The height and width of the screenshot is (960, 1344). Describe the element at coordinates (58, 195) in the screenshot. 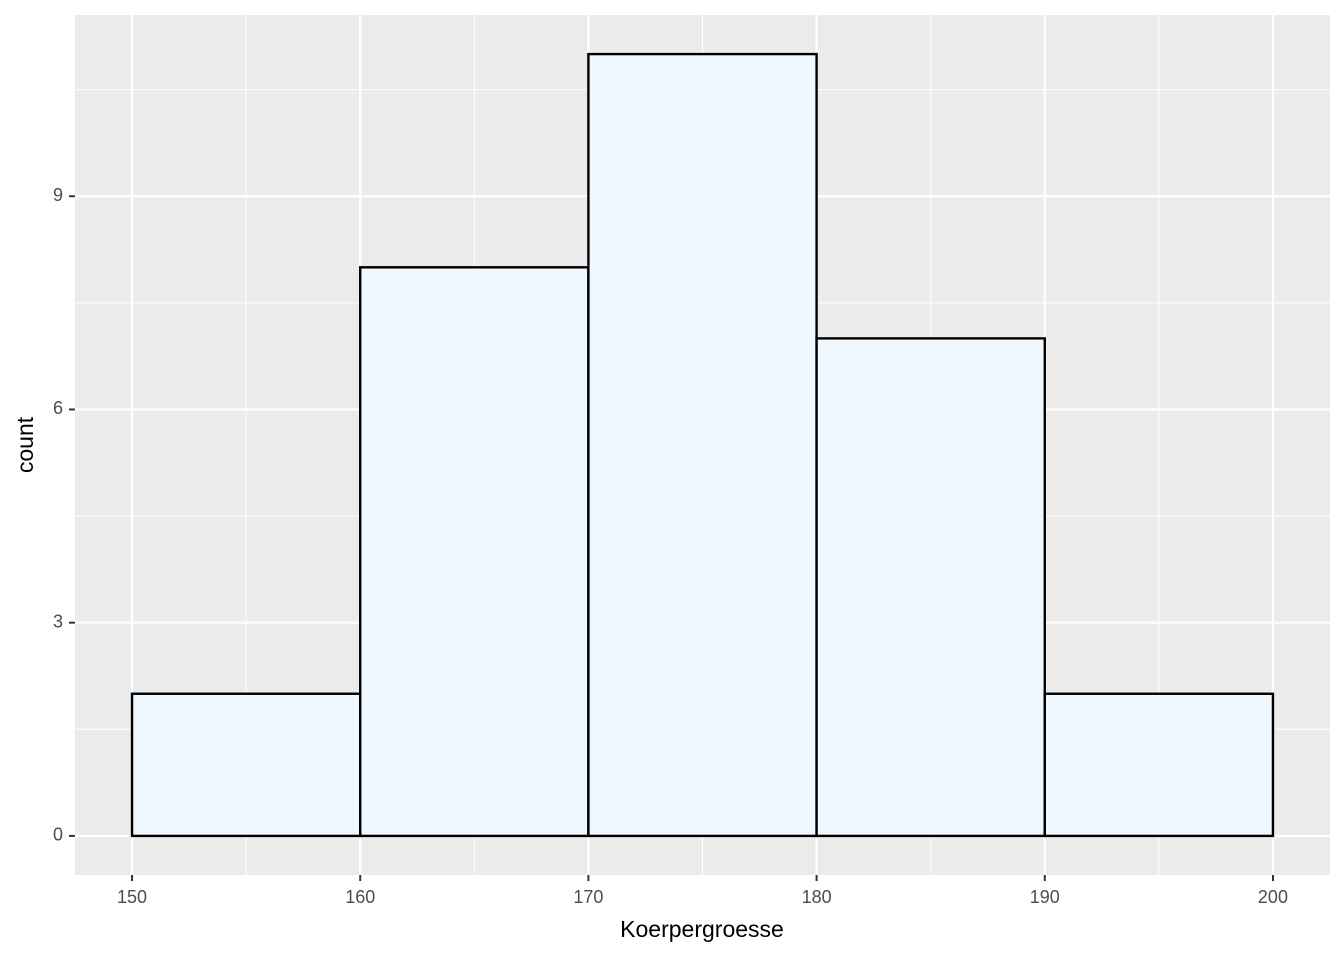

I see `y-tick-label: 9` at that location.